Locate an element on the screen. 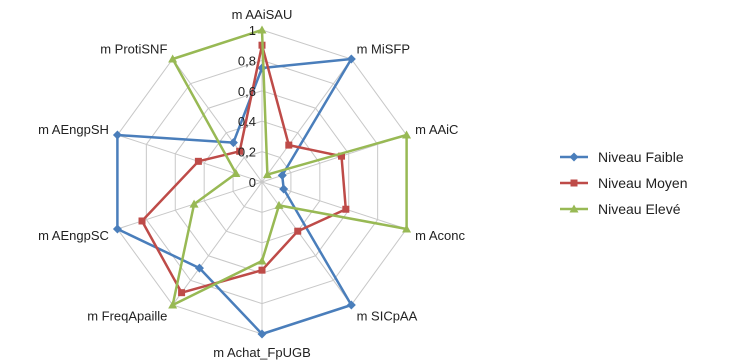 Image resolution: width=744 pixels, height=363 pixels. legend-label: Niveau Elevé is located at coordinates (639, 209).